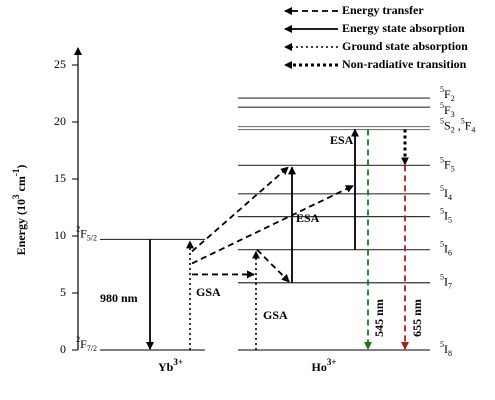 The width and height of the screenshot is (495, 400). What do you see at coordinates (166, 367) in the screenshot?
I see `label-part: Yb` at bounding box center [166, 367].